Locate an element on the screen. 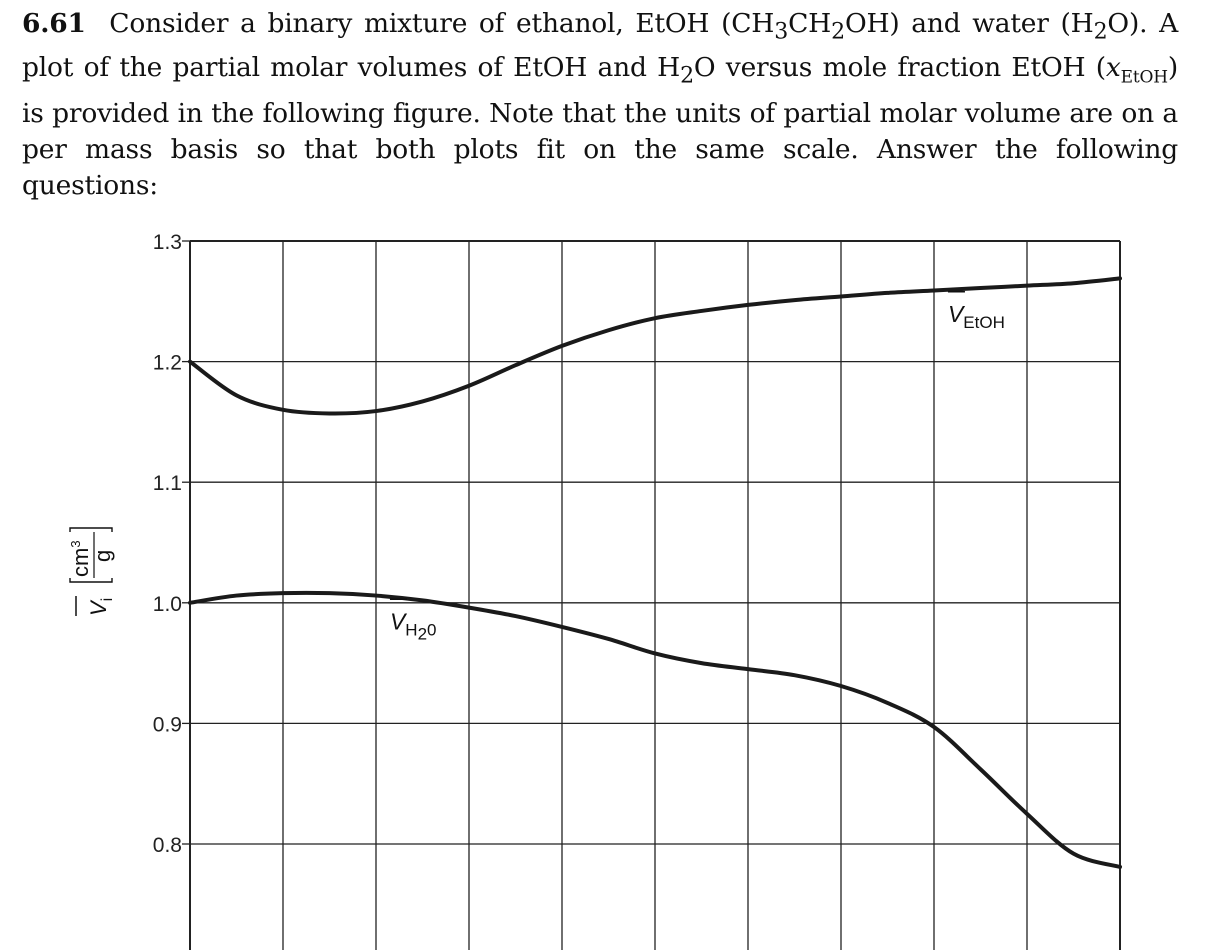 The height and width of the screenshot is (950, 1210). ylabel-subscript: i is located at coordinates (107, 600).